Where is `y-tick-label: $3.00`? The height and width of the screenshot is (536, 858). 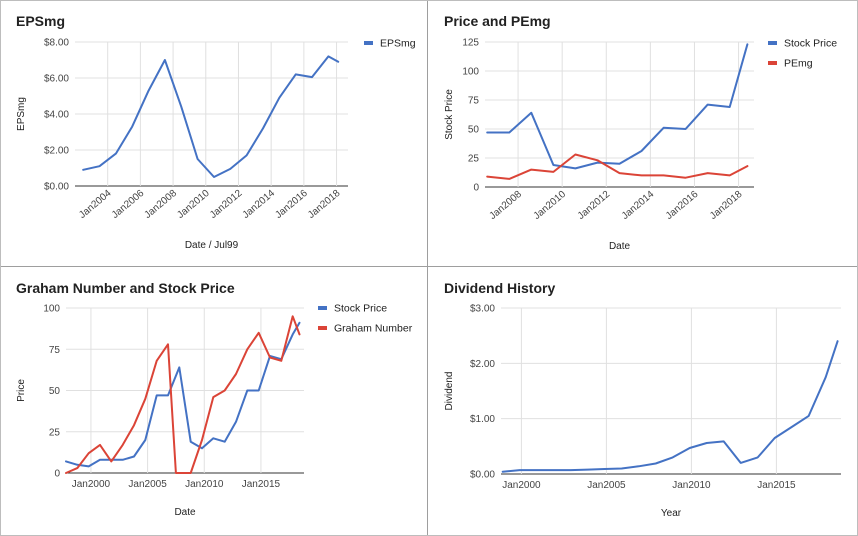
y-tick-label: $3.00 is located at coordinates (482, 309).